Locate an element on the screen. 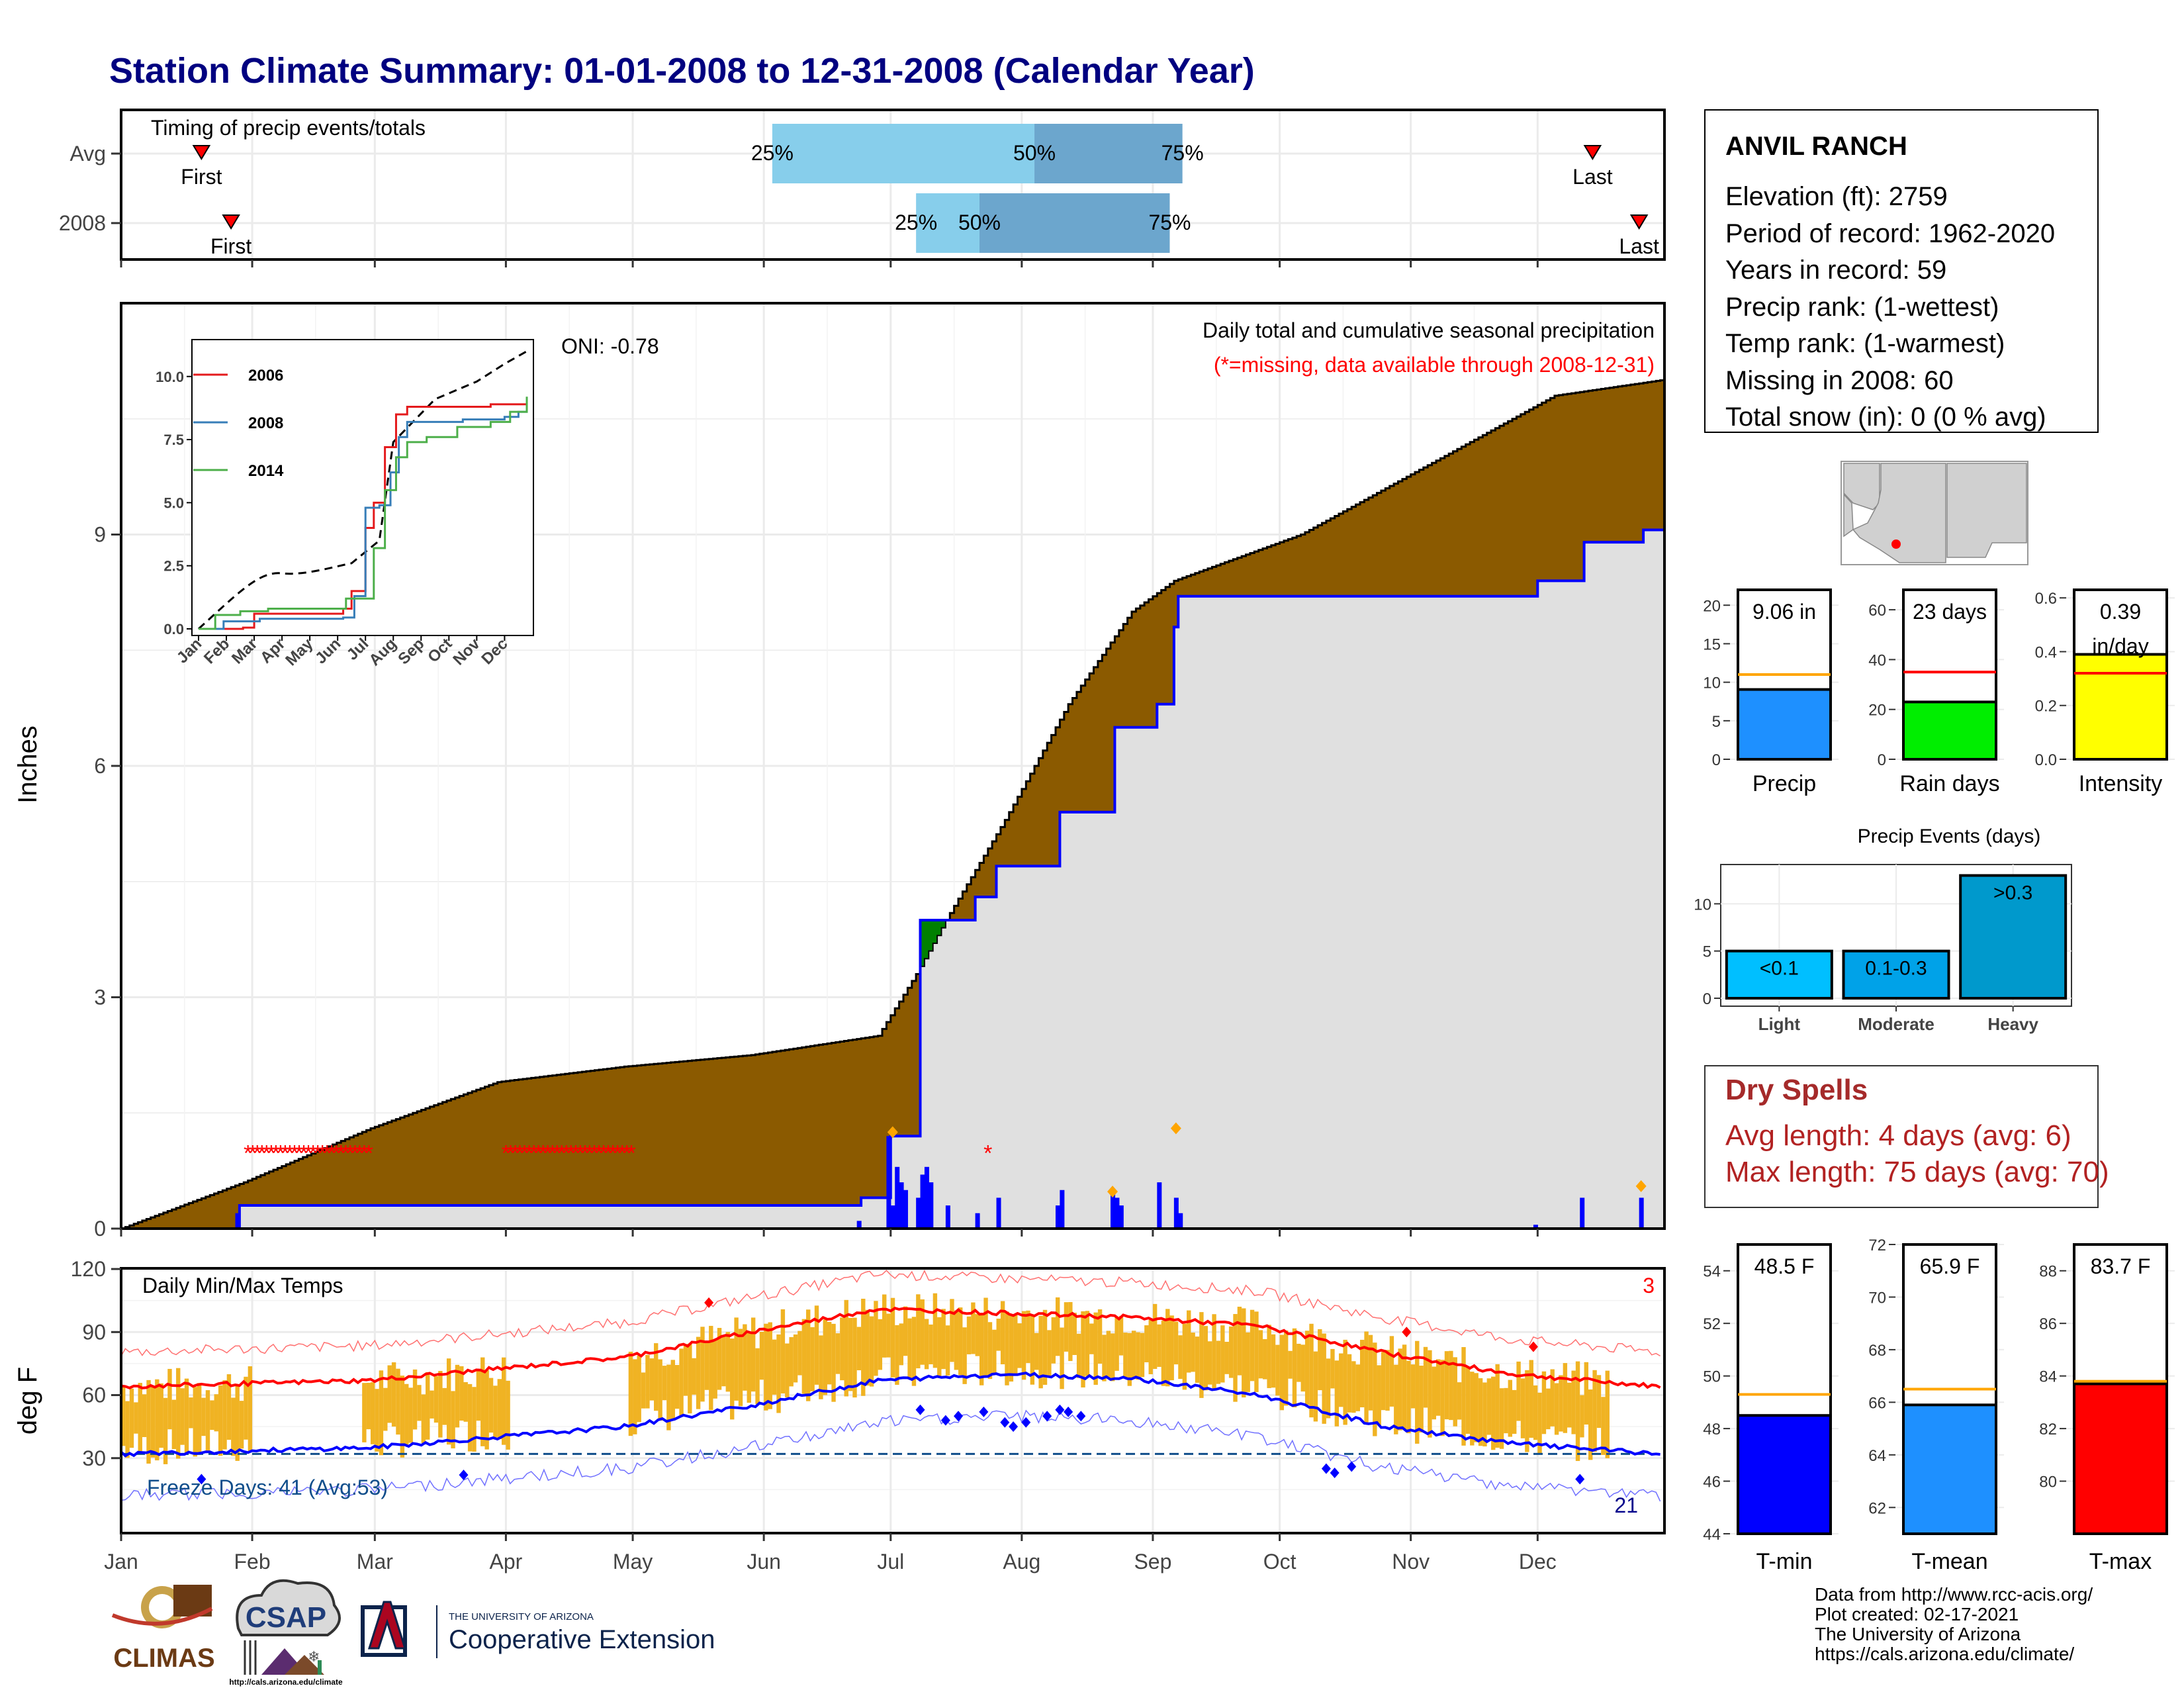 This screenshot has width=2184, height=1688. oni-value: ONI: -0.78 is located at coordinates (610, 346).